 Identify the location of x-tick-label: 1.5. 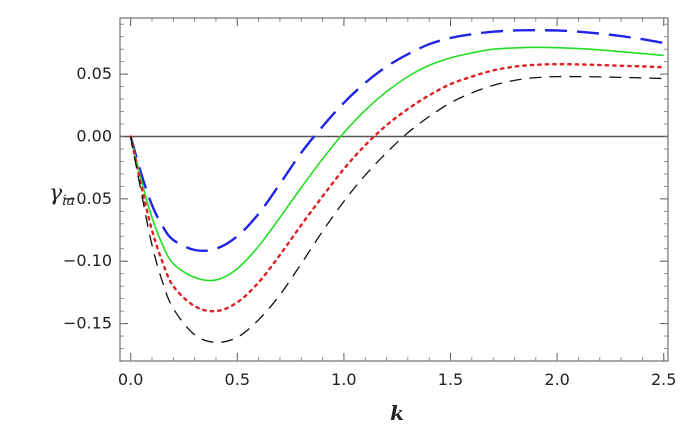
(450, 379).